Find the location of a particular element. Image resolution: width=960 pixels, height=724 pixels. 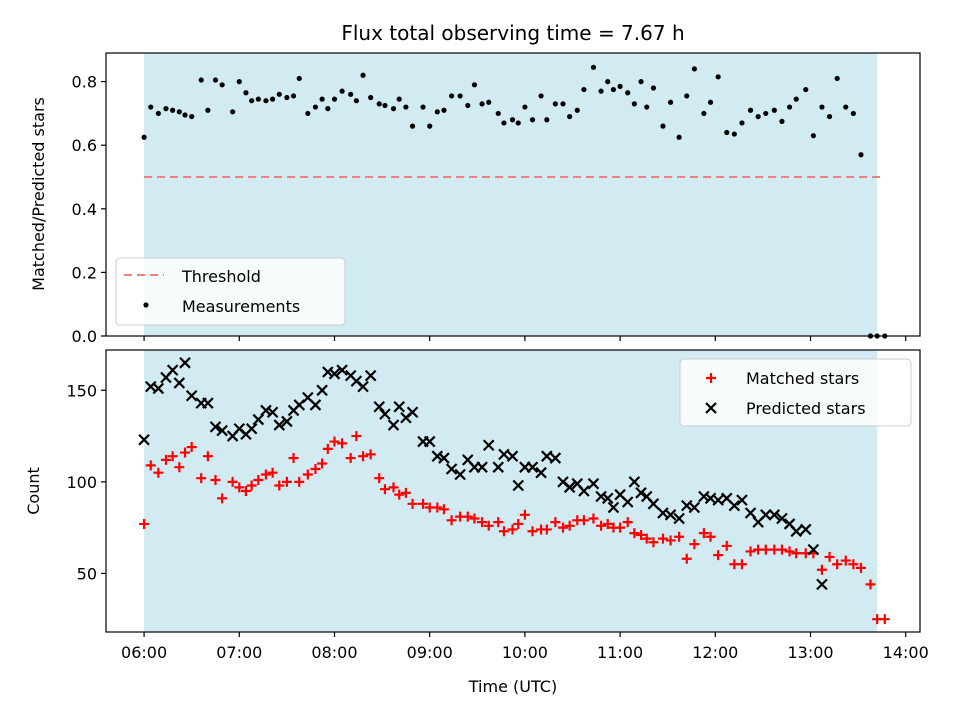

x-tick-label: 07:00 is located at coordinates (239, 652).